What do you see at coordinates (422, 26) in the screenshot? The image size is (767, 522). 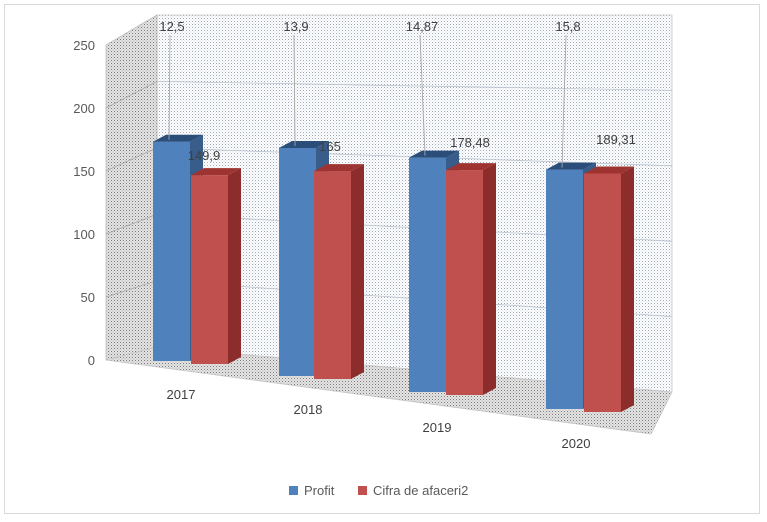 I see `data-label-profit-2019: 14,87` at bounding box center [422, 26].